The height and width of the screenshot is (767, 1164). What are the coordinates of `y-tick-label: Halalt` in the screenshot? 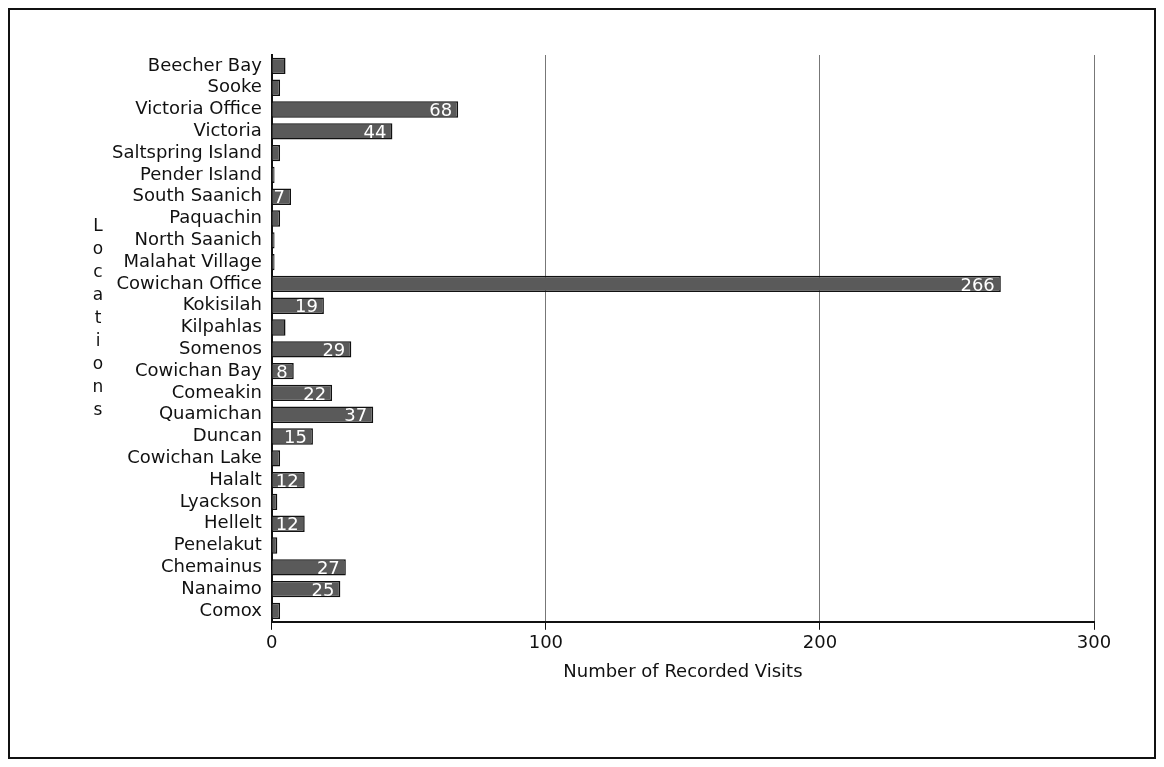 It's located at (235, 478).